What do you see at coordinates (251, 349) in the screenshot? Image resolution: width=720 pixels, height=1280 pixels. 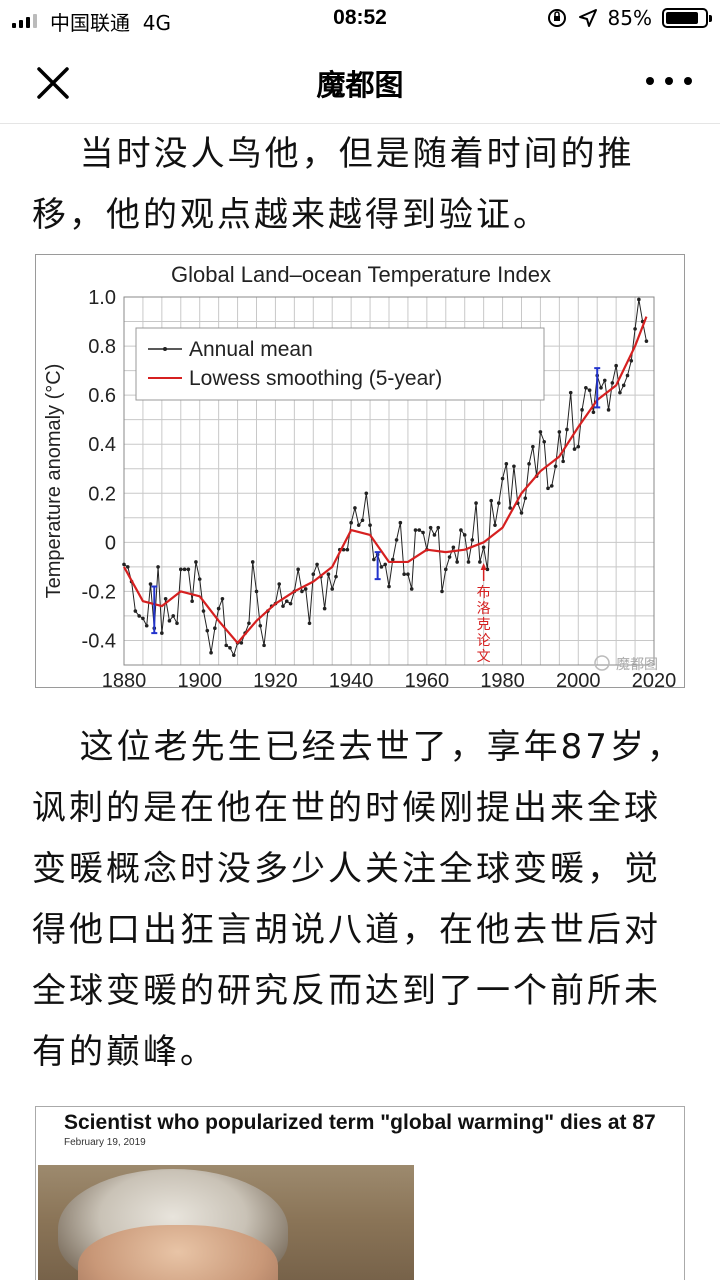 I see `legend-annual-label: Annual mean` at bounding box center [251, 349].